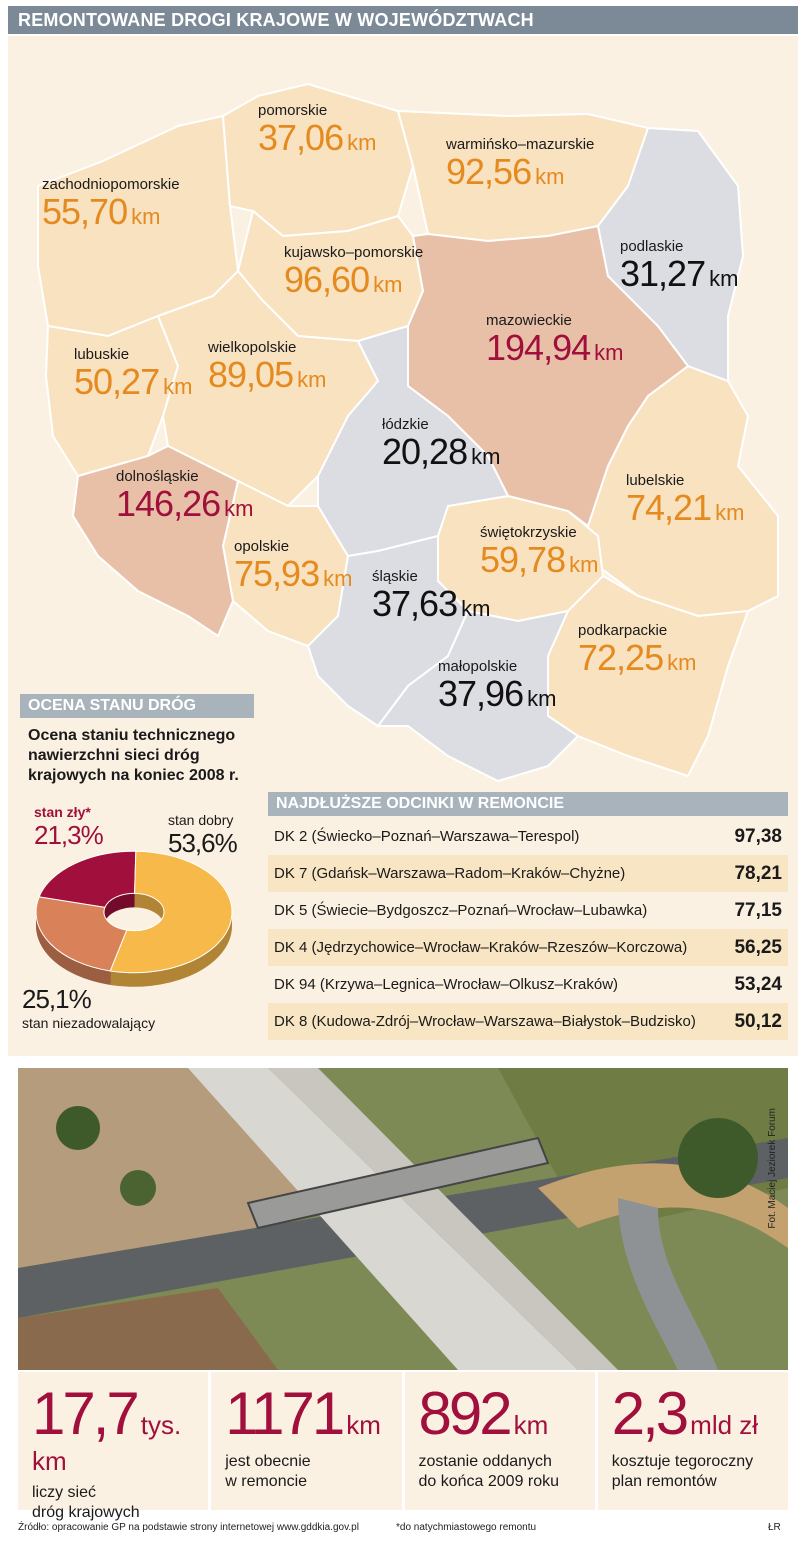 This screenshot has height=1545, width=805. What do you see at coordinates (623, 630) in the screenshot?
I see `region-name: podkarpackie` at bounding box center [623, 630].